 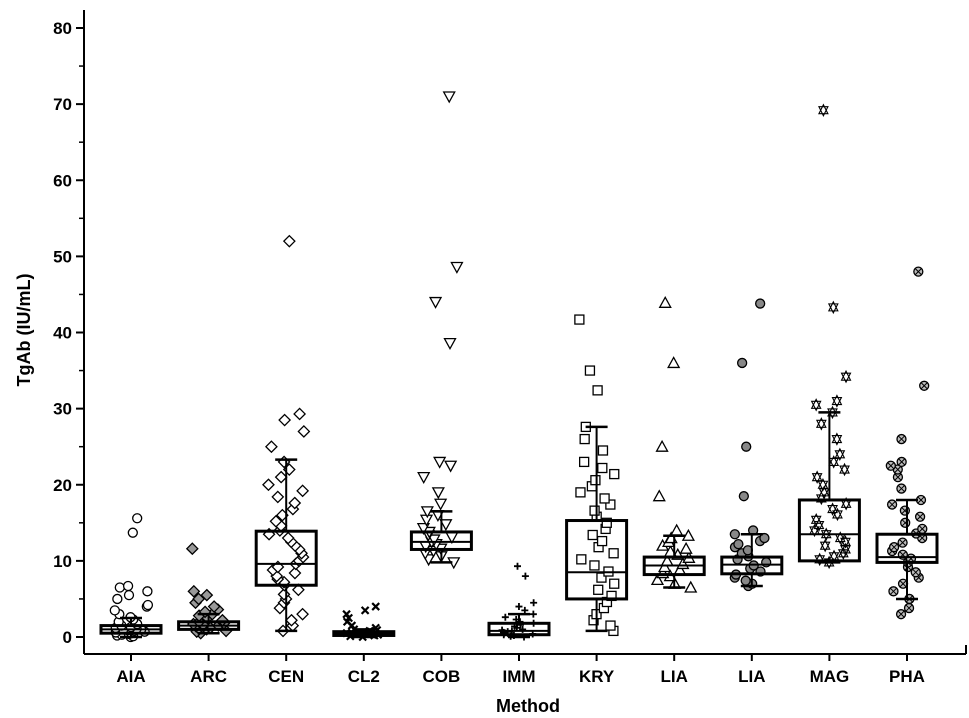 What do you see at coordinates (528, 706) in the screenshot?
I see `x-axis-title: Method` at bounding box center [528, 706].